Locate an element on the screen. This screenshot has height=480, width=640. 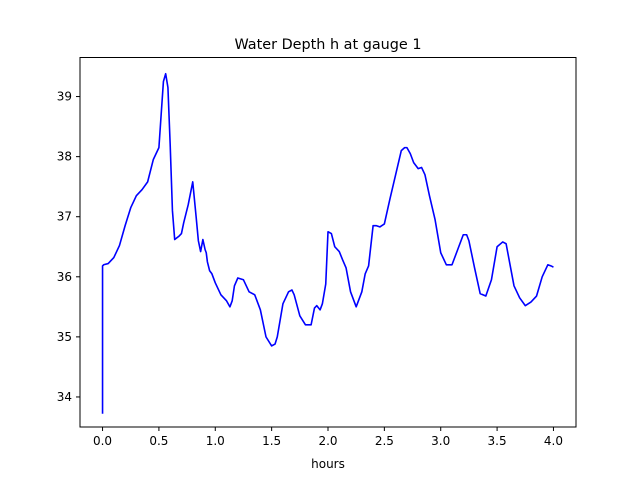
x-tick-label: 0.0 is located at coordinates (102, 441).